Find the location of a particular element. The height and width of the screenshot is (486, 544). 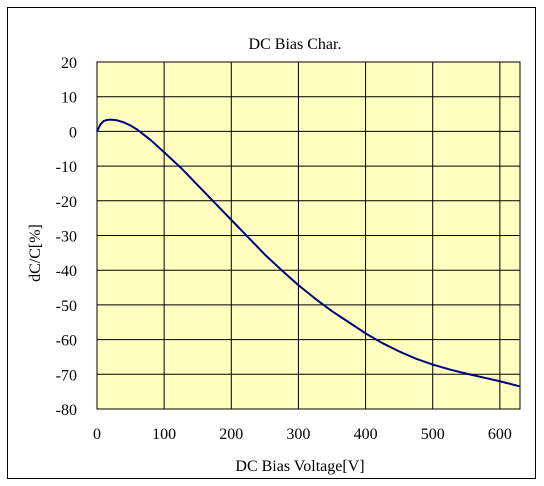

x-tick-label: 100 is located at coordinates (164, 434).